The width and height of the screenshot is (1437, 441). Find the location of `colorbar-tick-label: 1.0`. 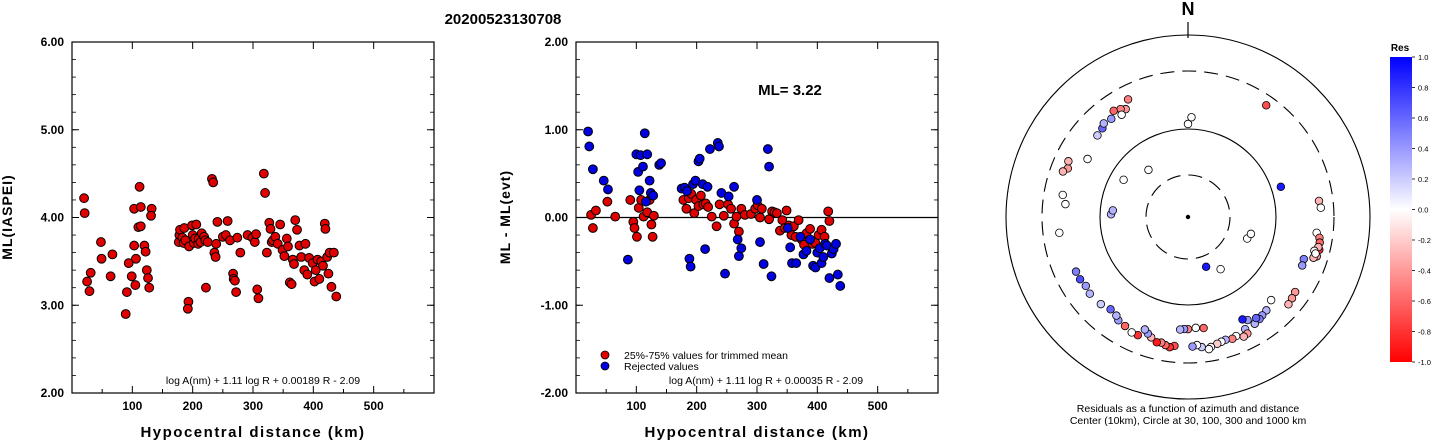

colorbar-tick-label: 1.0 is located at coordinates (1423, 57).